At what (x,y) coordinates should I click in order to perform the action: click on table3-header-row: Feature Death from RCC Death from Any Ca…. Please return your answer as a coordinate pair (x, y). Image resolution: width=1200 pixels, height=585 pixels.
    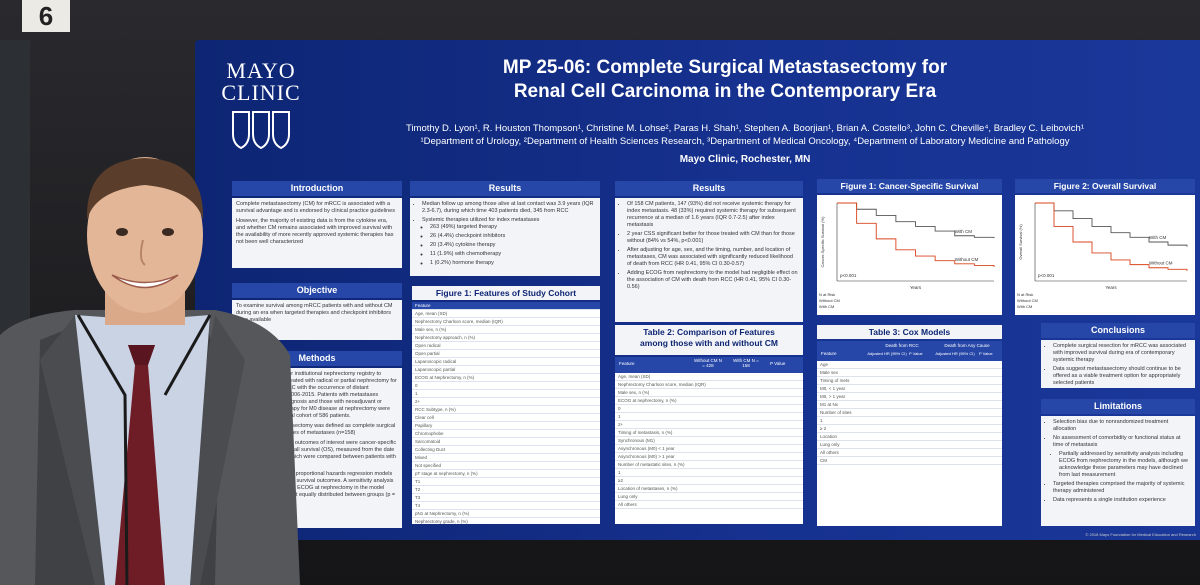
    Looking at the image, I should click on (909, 351).